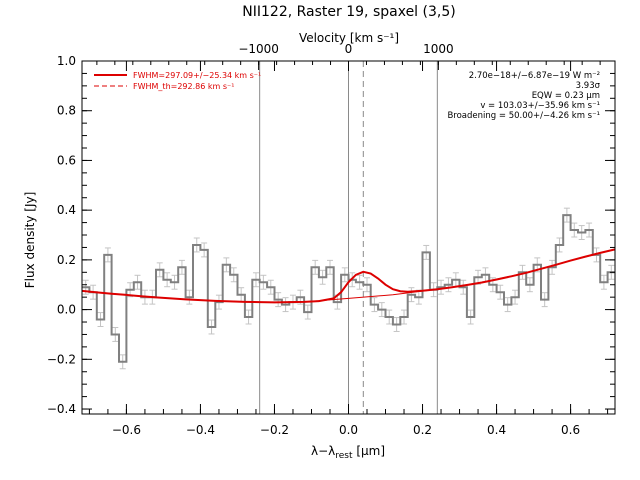 The height and width of the screenshot is (480, 640). I want to click on velocity-tick-label: 0, so click(349, 49).